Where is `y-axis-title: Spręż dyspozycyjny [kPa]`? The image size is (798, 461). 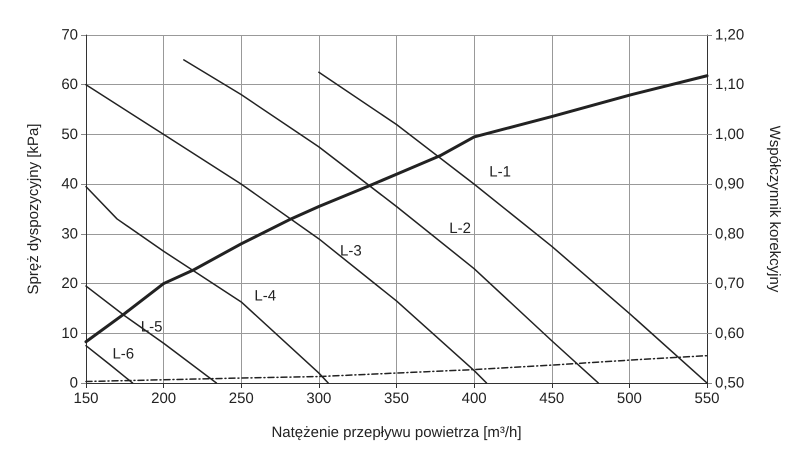 y-axis-title: Spręż dyspozycyjny [kPa] is located at coordinates (33, 209).